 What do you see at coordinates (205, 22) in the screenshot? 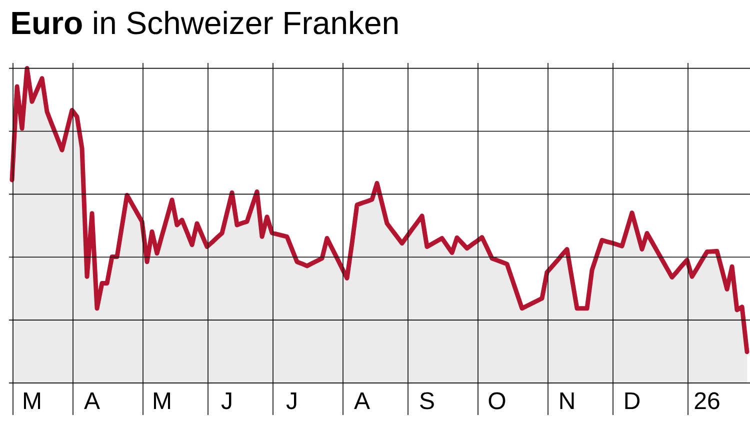
I see `chart-title: Euro in Schweizer Franken` at bounding box center [205, 22].